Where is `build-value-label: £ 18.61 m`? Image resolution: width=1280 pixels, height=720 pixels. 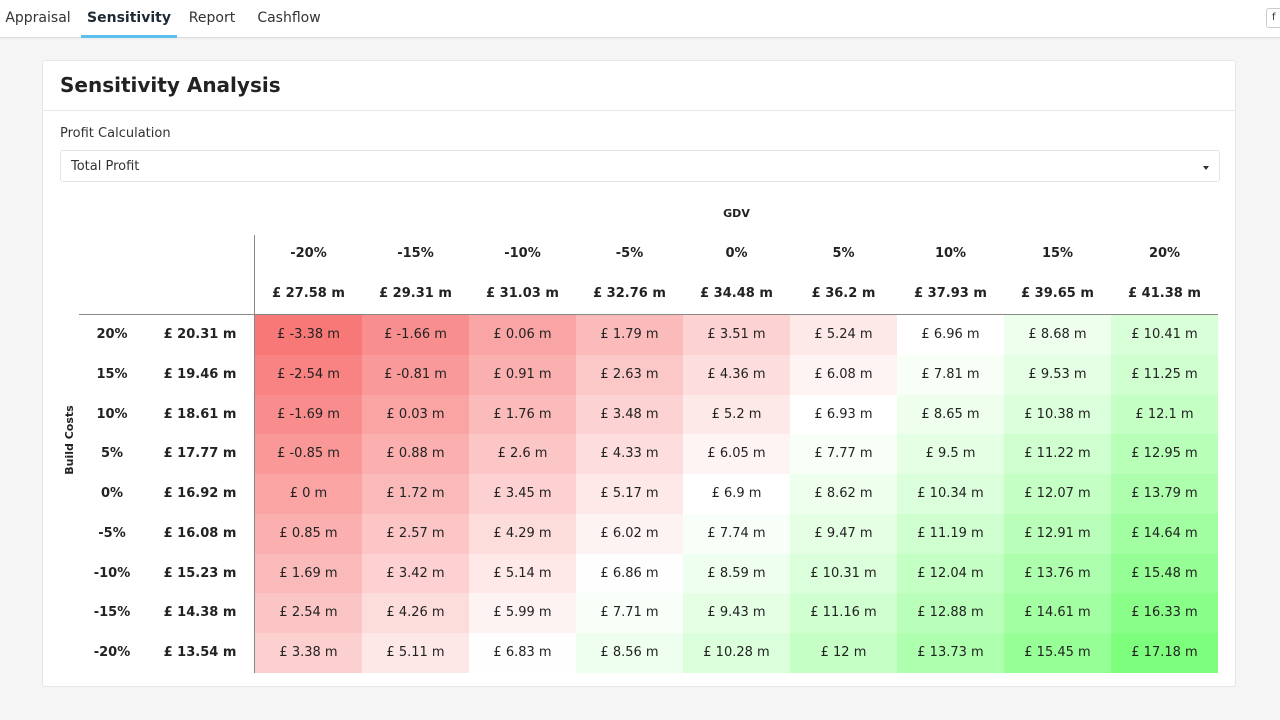
build-value-label: £ 18.61 m is located at coordinates (200, 414).